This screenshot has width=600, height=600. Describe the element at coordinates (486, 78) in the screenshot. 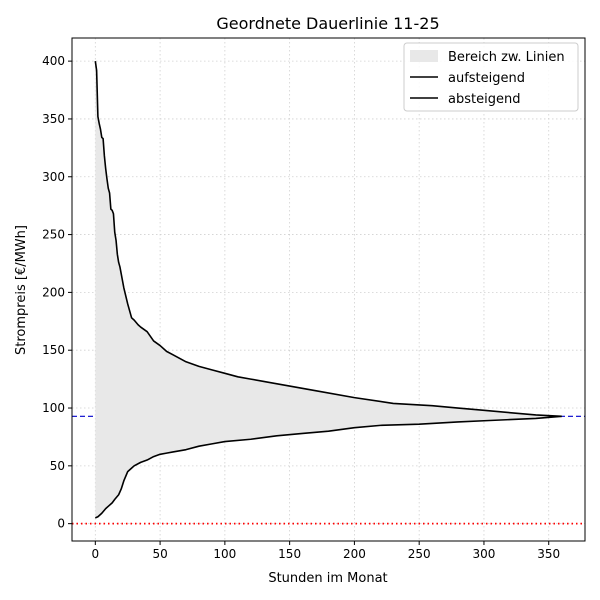

I see `legend-asc-label: aufsteigend` at that location.